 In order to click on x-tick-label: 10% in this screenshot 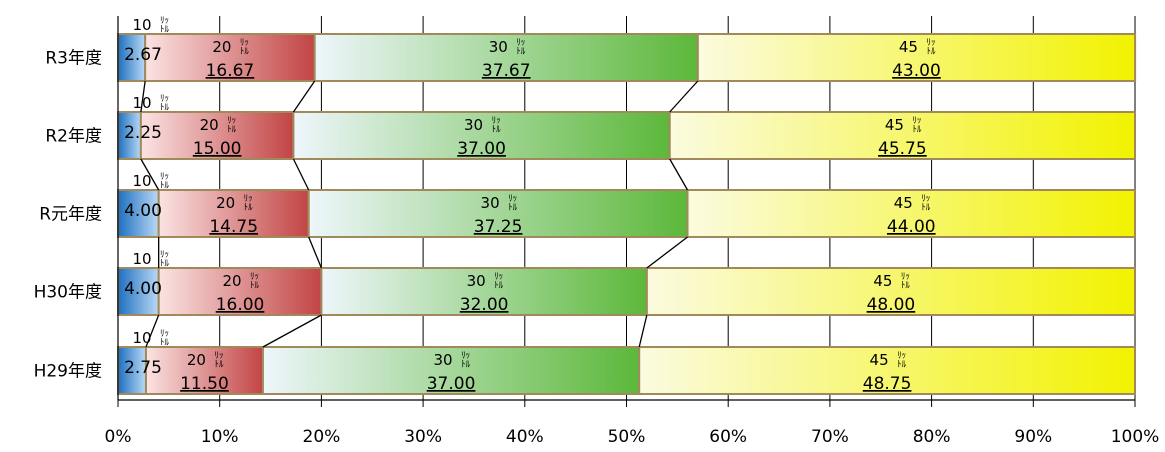, I will do `click(220, 437)`.